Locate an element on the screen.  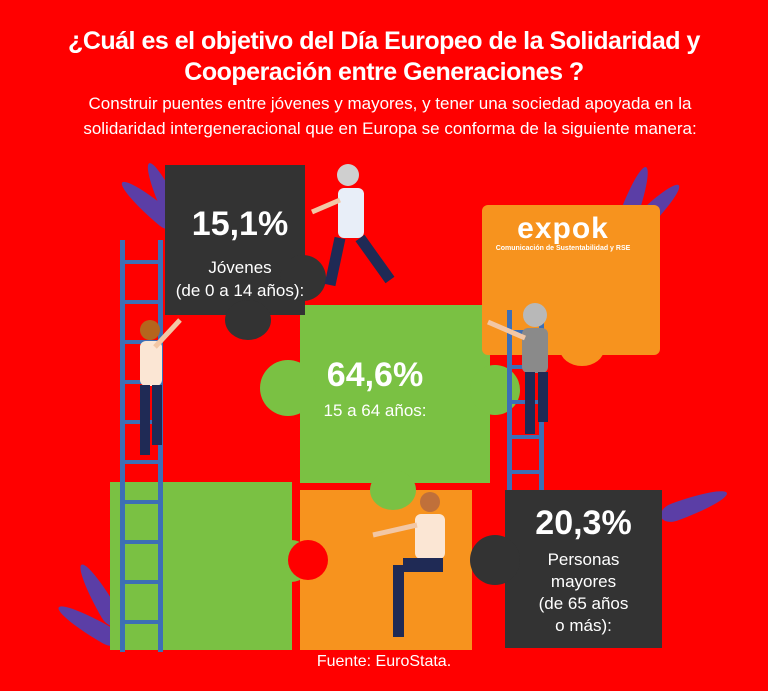
source-footer: Fuente: EuroStata. is located at coordinates (384, 661).